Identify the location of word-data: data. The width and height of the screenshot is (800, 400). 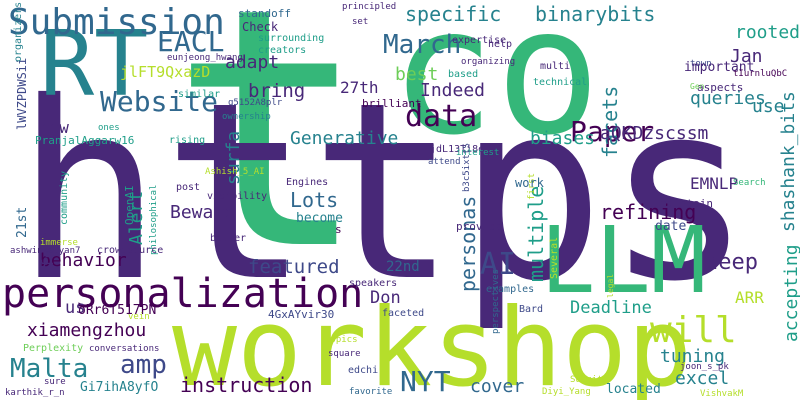
(441, 116).